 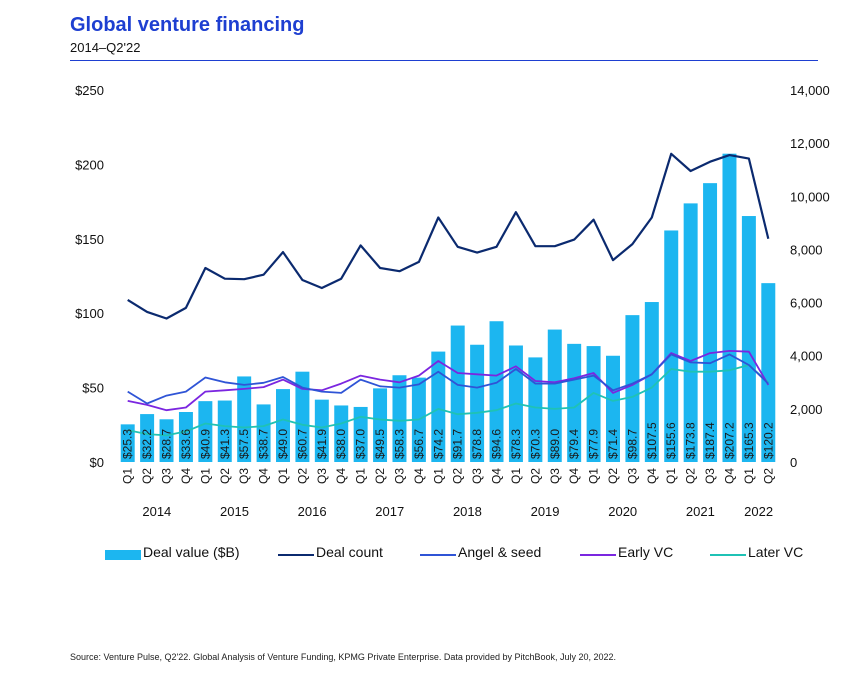 I want to click on year-label: 2021, so click(x=700, y=511).